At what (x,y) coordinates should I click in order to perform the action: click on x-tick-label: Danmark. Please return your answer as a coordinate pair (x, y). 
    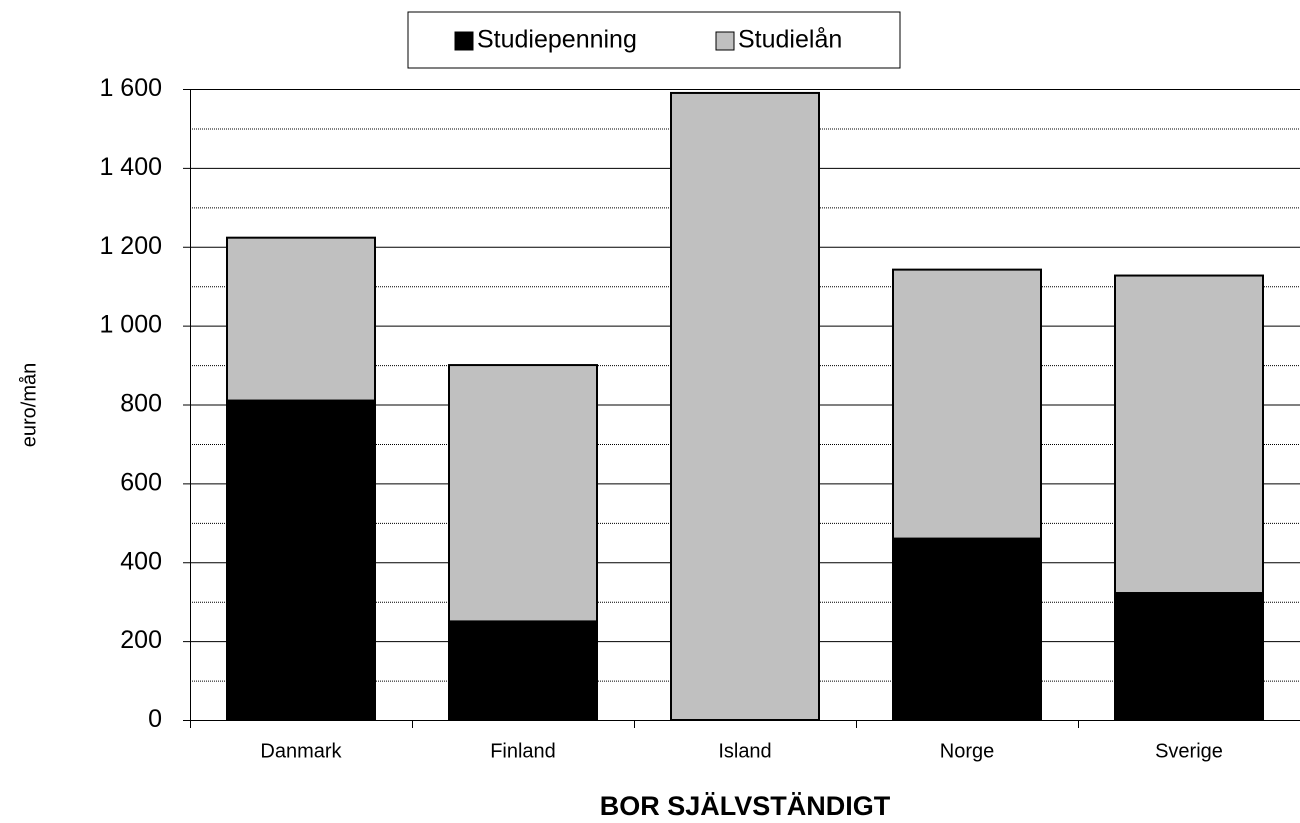
    Looking at the image, I should click on (301, 751).